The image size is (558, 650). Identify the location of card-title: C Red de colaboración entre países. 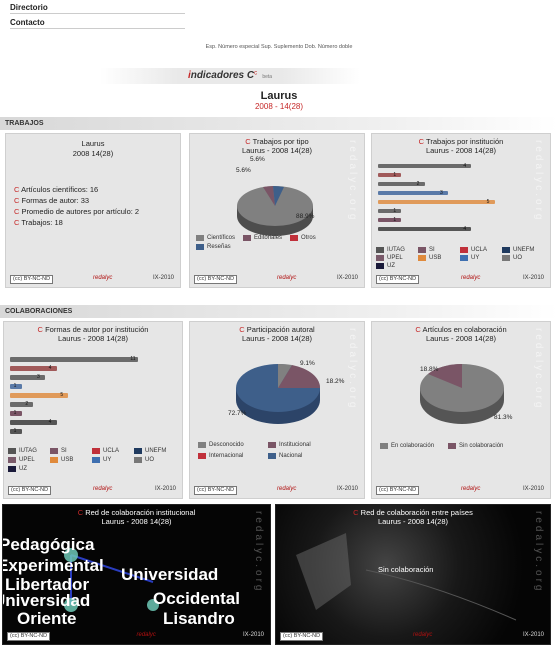
(413, 512).